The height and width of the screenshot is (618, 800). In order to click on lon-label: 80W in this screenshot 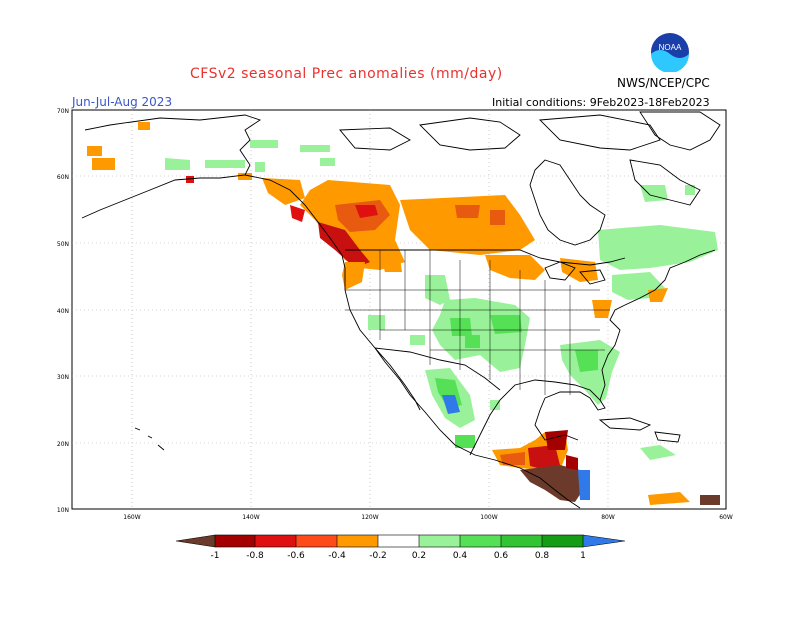, I will do `click(608, 517)`.